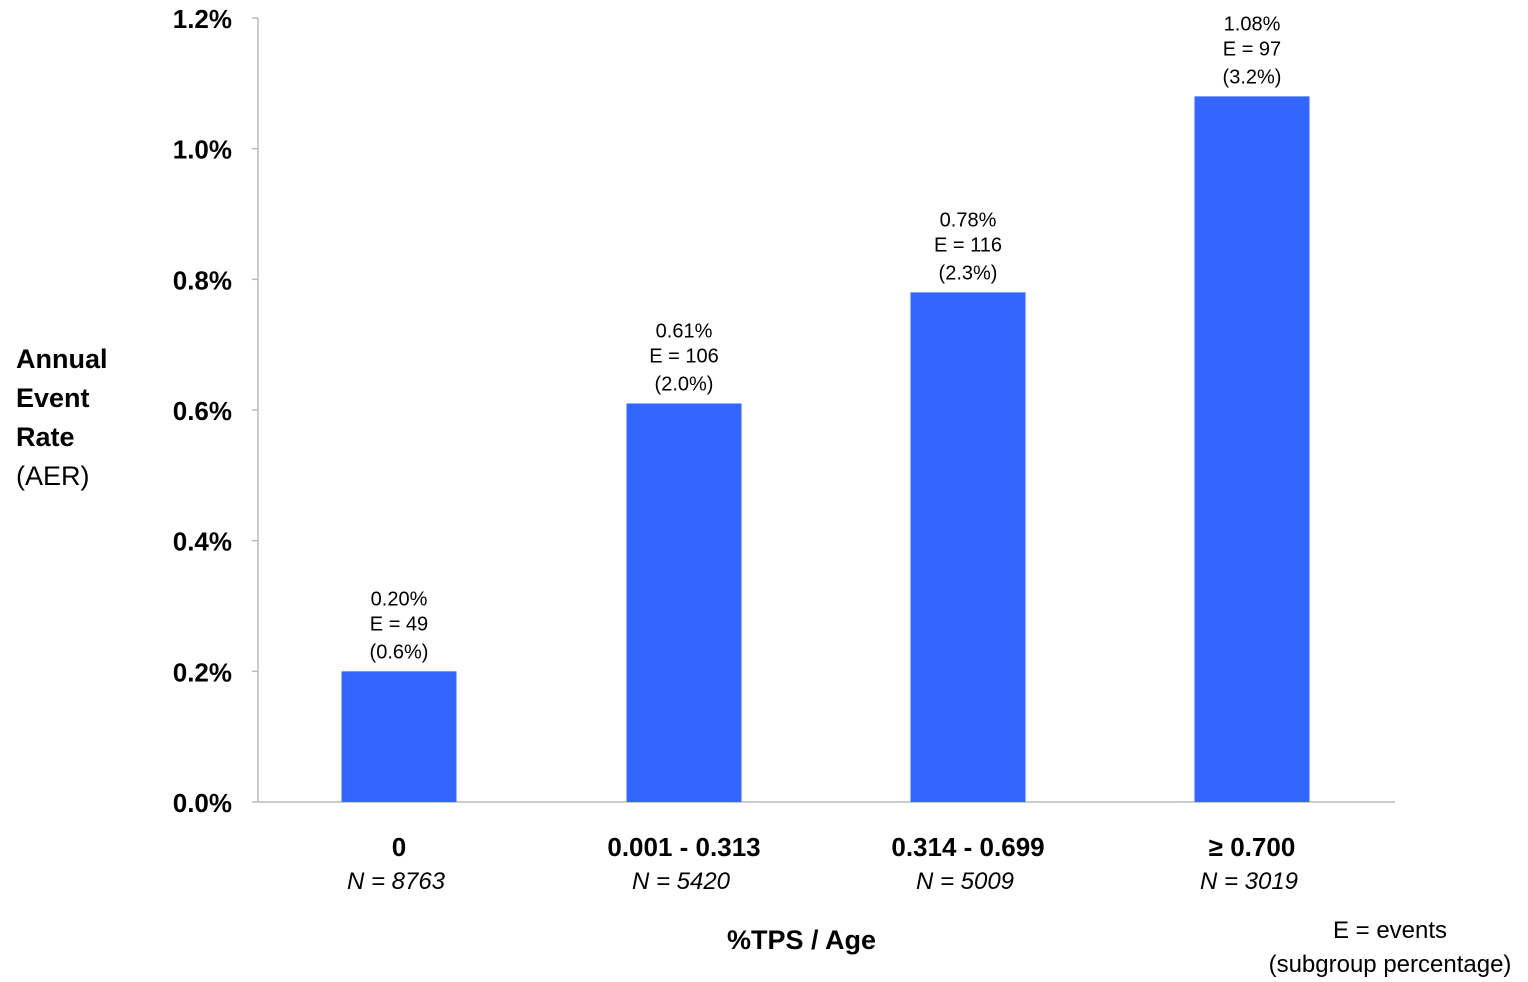 This screenshot has height=982, width=1528. I want to click on x-category-label: 0, so click(399, 847).